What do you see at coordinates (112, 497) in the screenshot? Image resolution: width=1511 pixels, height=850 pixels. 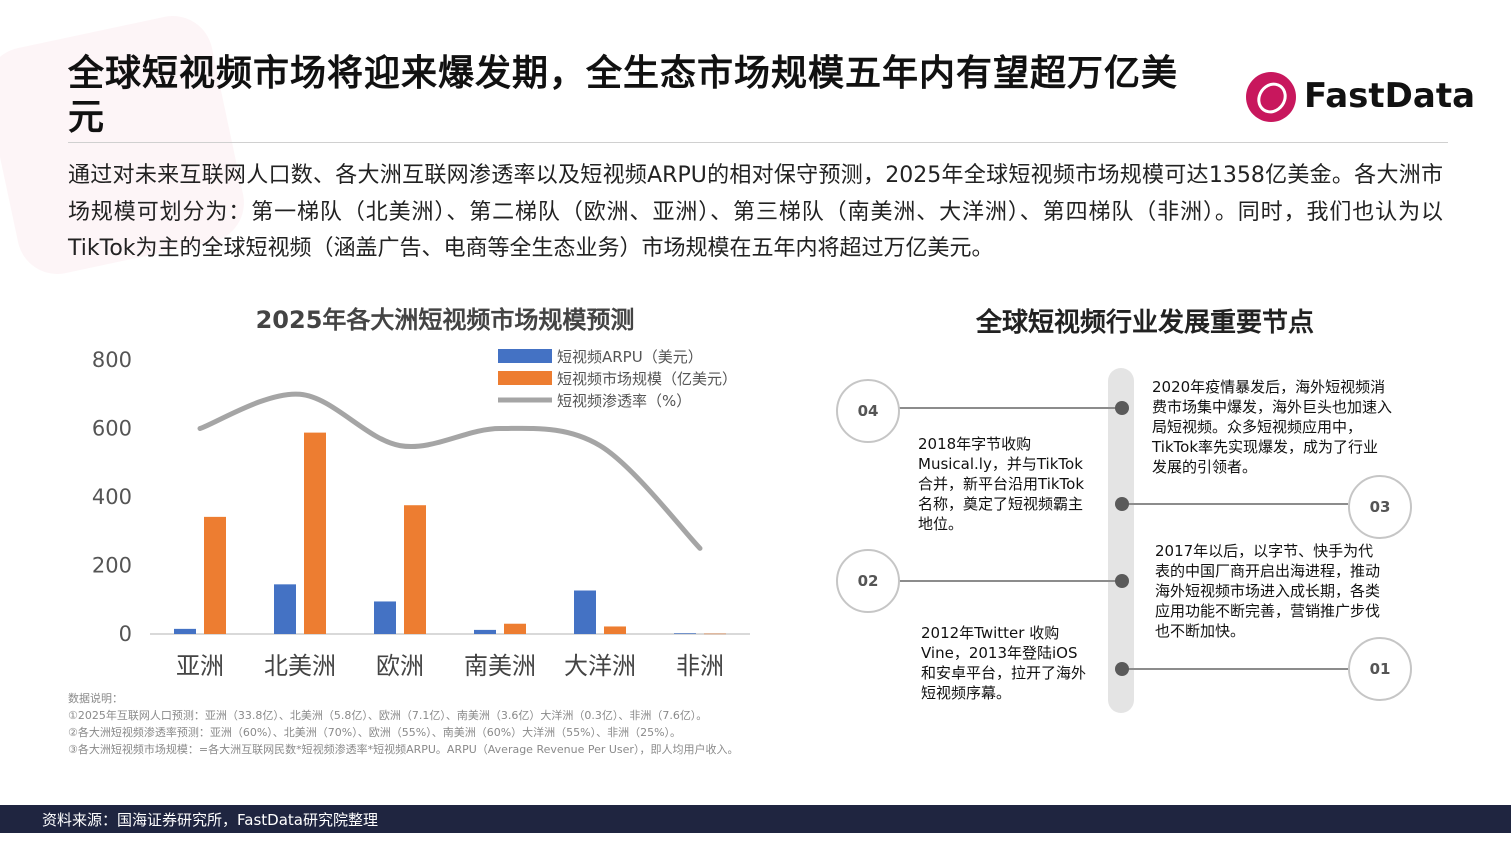 I see `y-left-tick-label: 400` at bounding box center [112, 497].